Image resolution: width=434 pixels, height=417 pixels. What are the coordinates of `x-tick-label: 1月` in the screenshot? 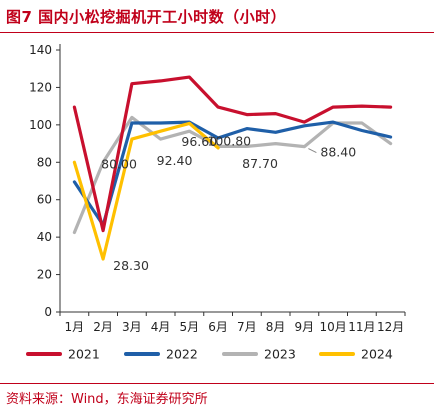 It's located at (75, 327).